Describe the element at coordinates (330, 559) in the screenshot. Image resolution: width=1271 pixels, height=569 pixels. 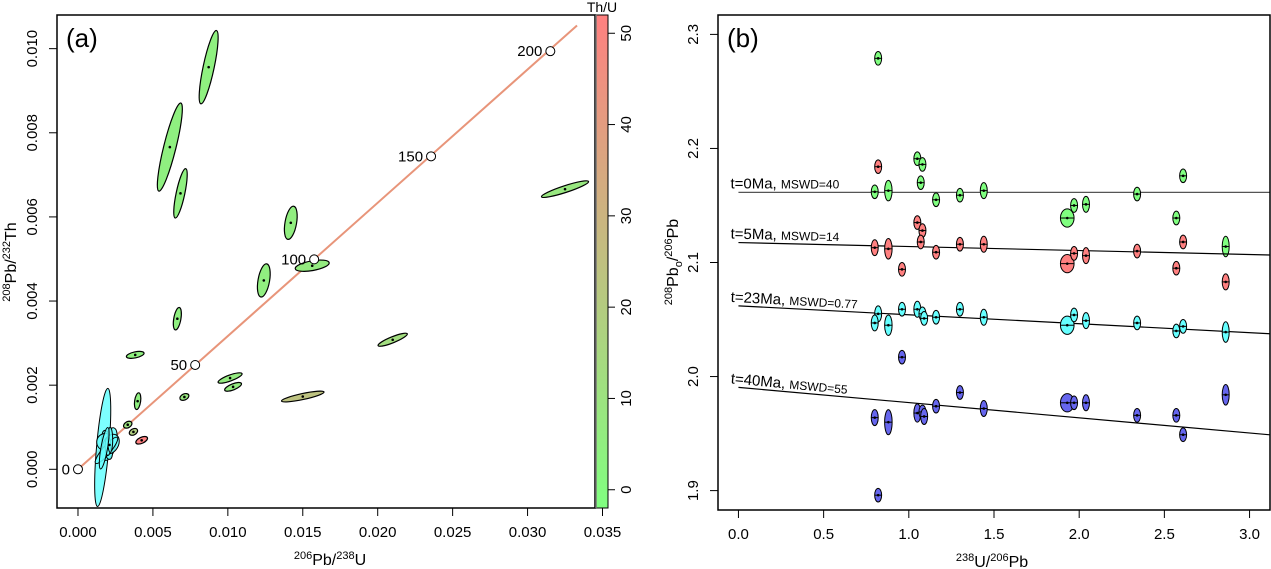
I see `panel-a-x-label: 206Pb/238U` at that location.